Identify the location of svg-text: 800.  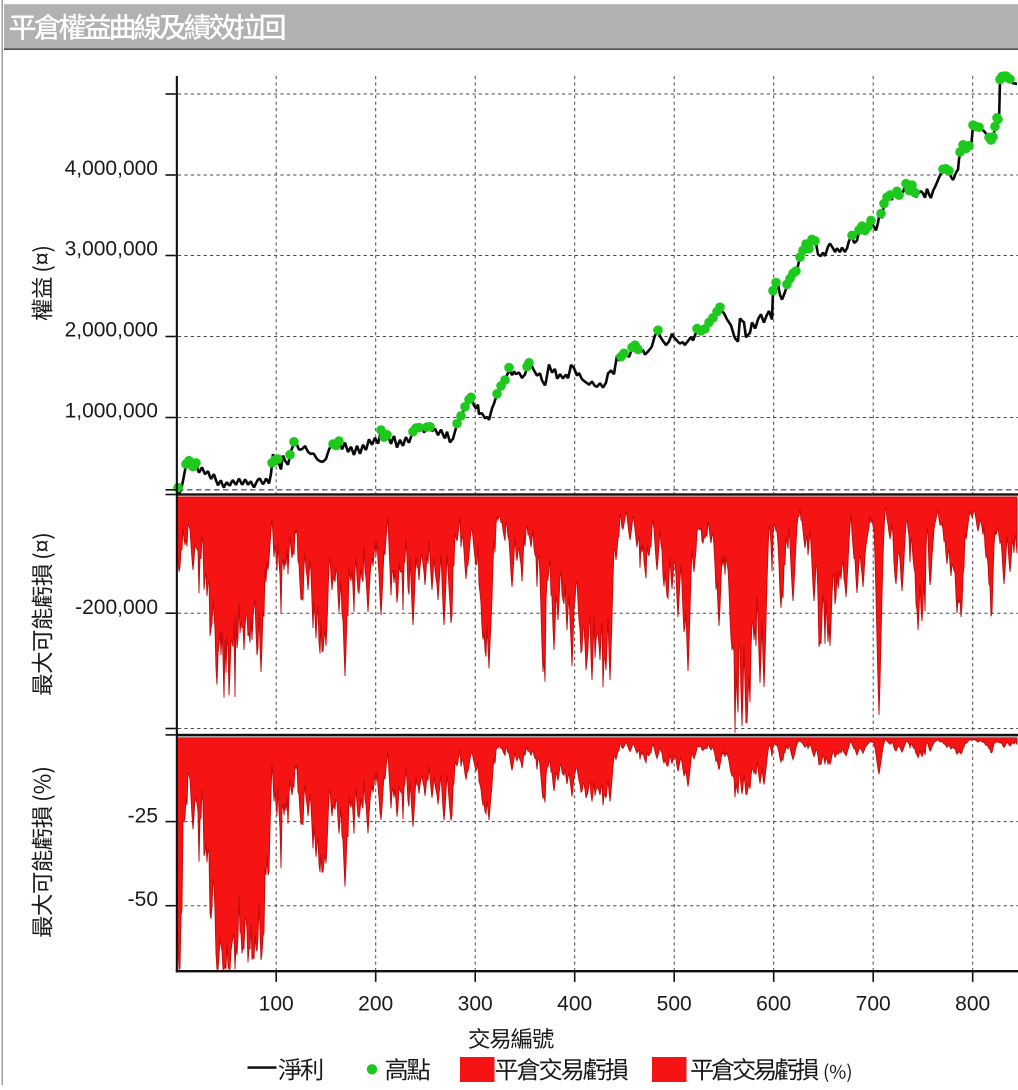
(972, 1004).